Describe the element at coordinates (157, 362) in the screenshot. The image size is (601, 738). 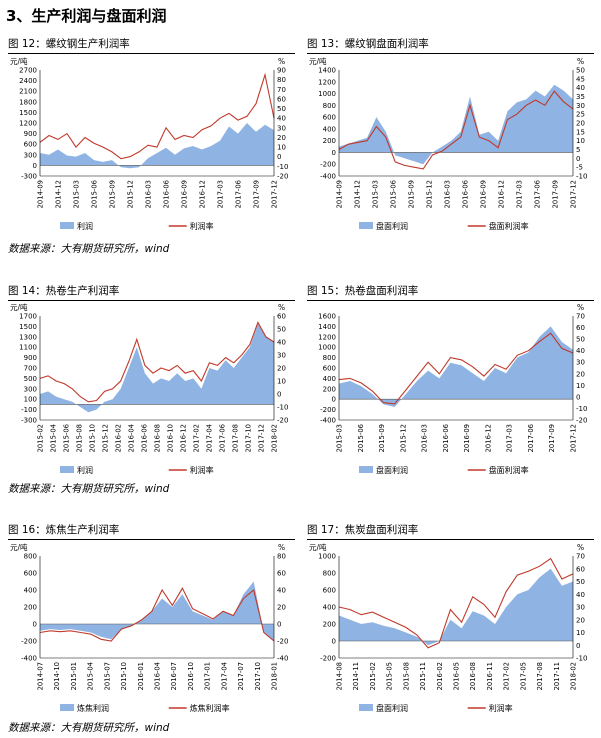
I see `line-series-利润率` at that location.